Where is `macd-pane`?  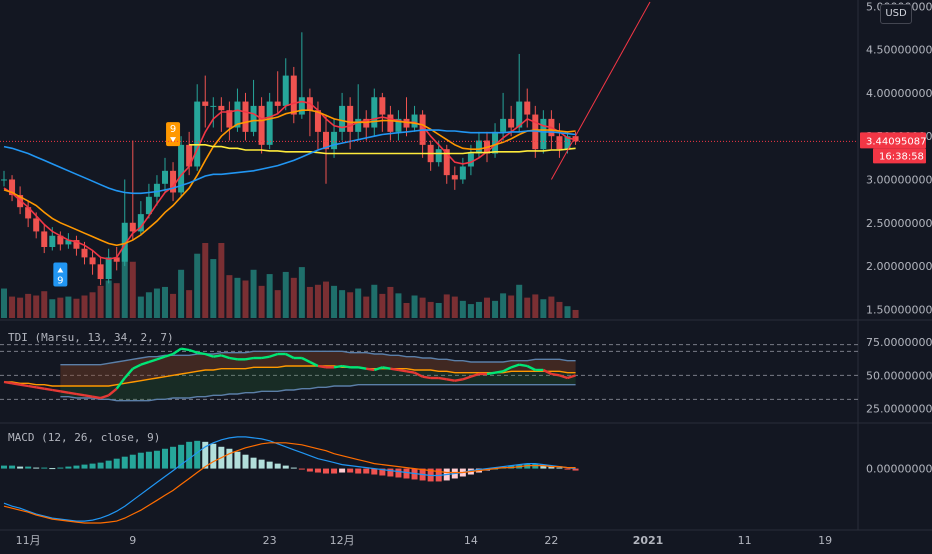
macd-pane is located at coordinates (290, 480).